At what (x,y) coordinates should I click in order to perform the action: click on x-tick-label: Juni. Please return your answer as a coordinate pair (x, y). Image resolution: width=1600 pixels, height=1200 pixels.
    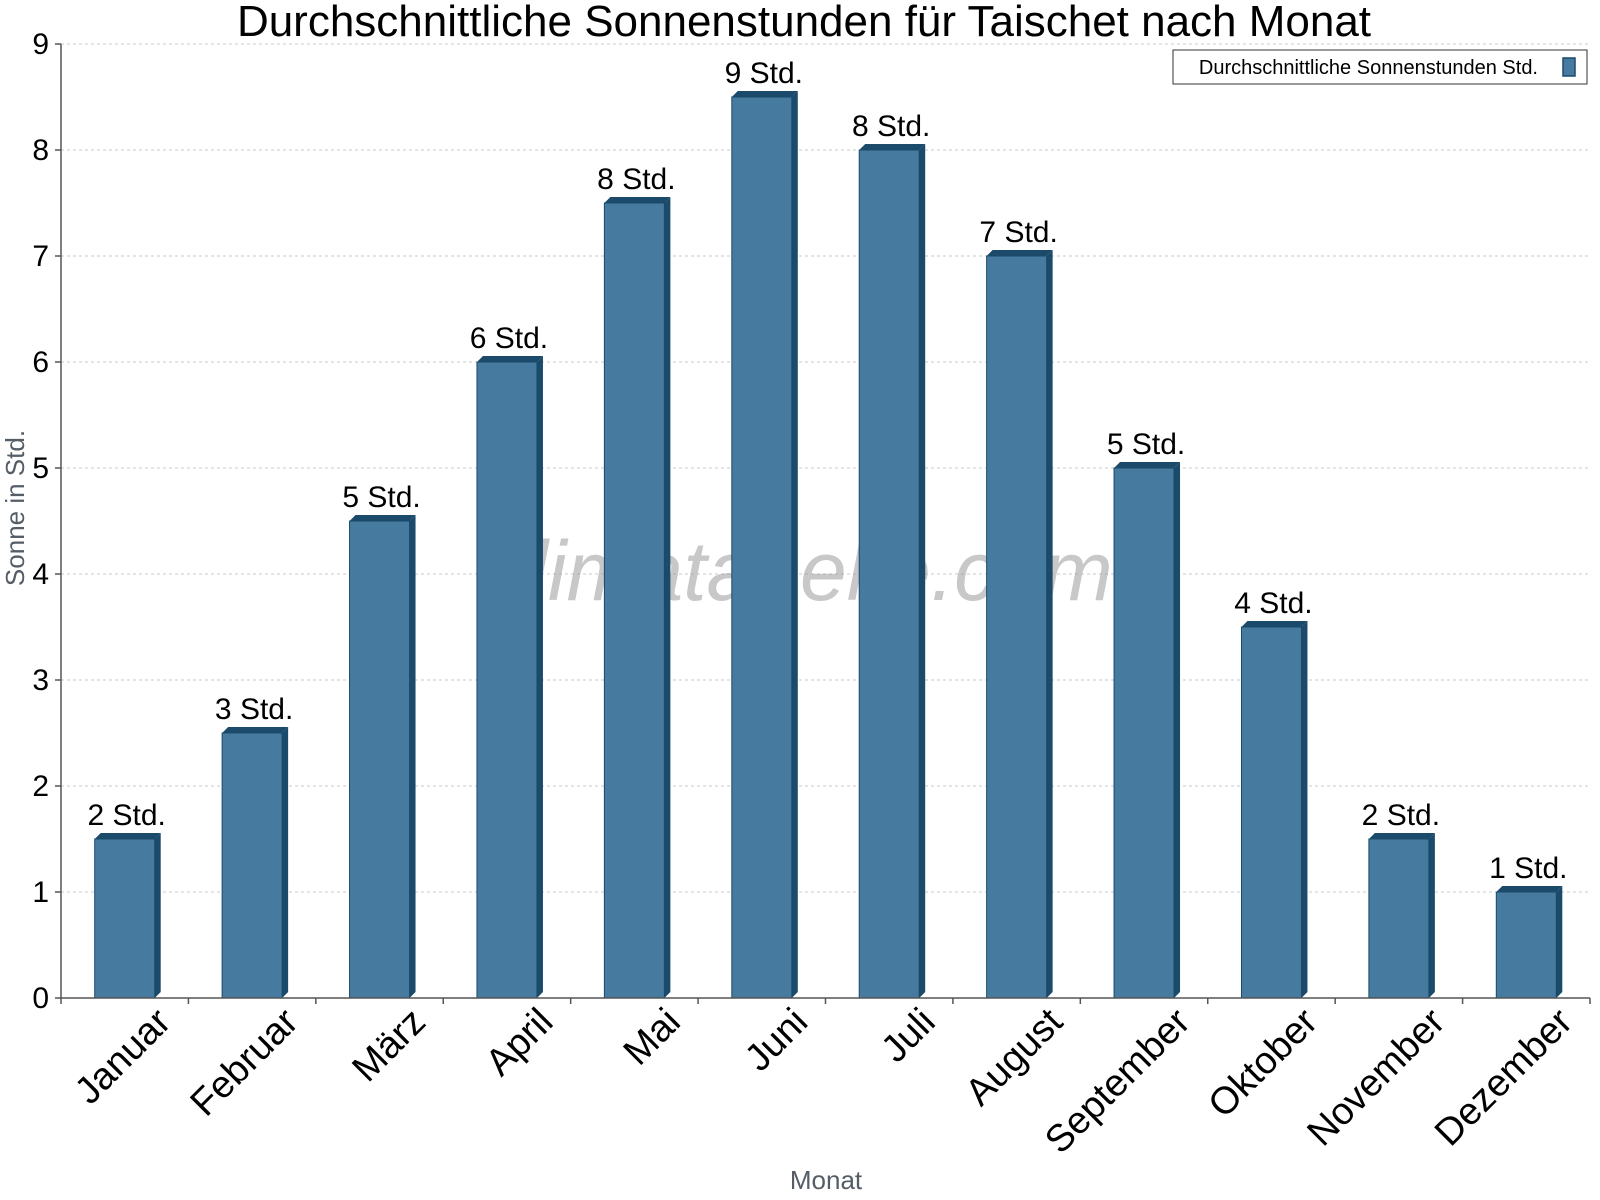
    Looking at the image, I should click on (776, 1040).